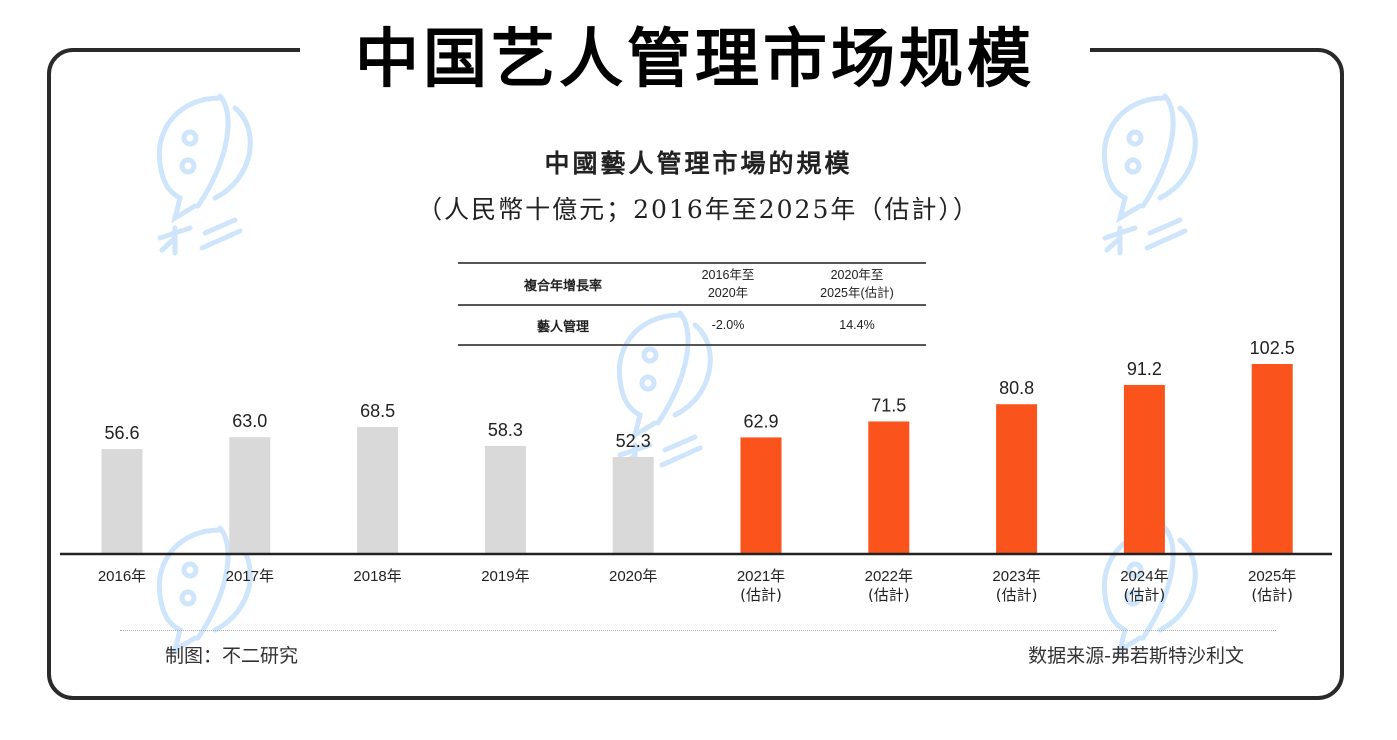  What do you see at coordinates (857, 325) in the screenshot?
I see `row-value-period-2: 14.4%` at bounding box center [857, 325].